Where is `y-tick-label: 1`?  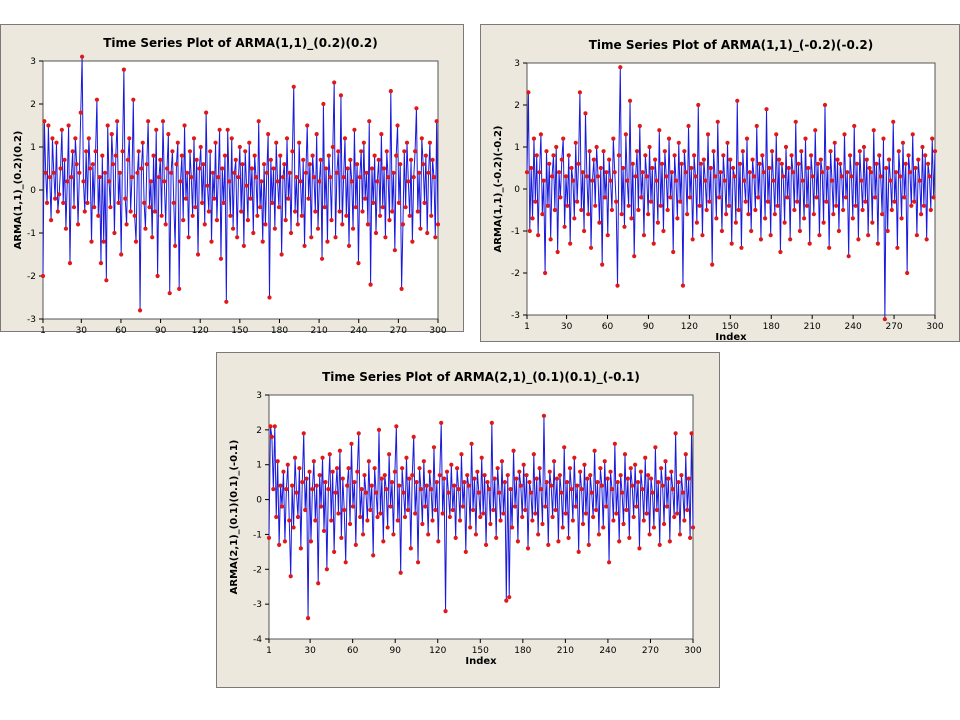
y-tick-label: 1 is located at coordinates (33, 148).